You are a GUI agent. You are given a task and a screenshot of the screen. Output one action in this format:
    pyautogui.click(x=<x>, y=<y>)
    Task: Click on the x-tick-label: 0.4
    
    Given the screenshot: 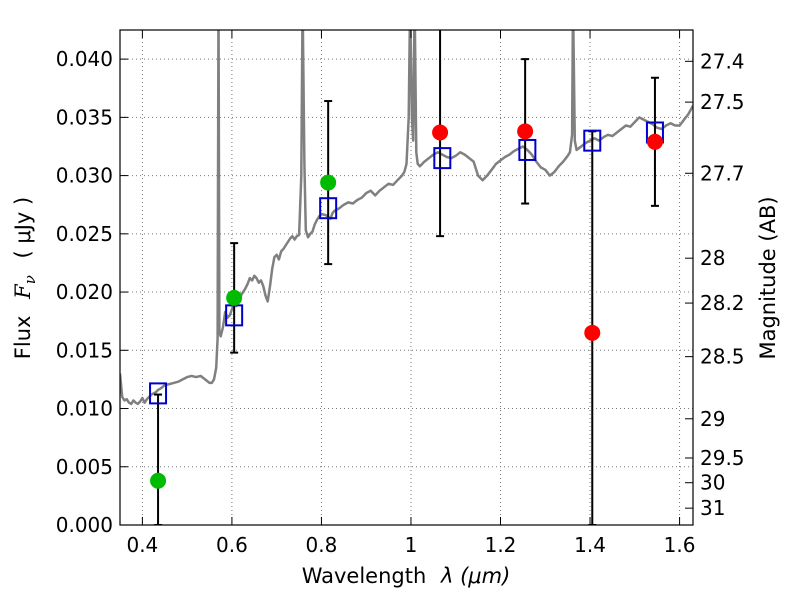 What is the action you would take?
    pyautogui.click(x=142, y=545)
    